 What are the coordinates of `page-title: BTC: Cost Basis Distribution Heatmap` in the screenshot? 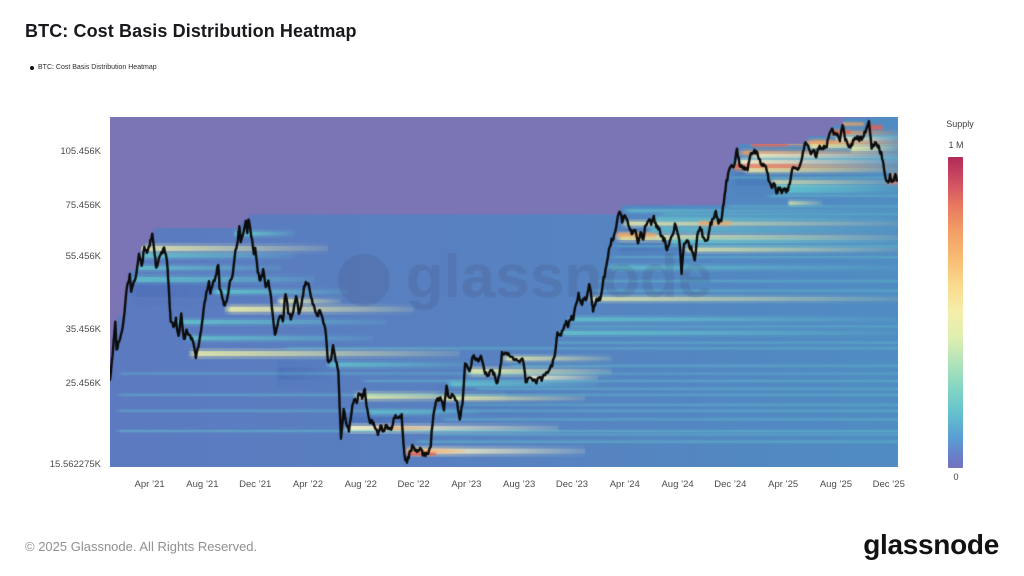 It's located at (191, 31).